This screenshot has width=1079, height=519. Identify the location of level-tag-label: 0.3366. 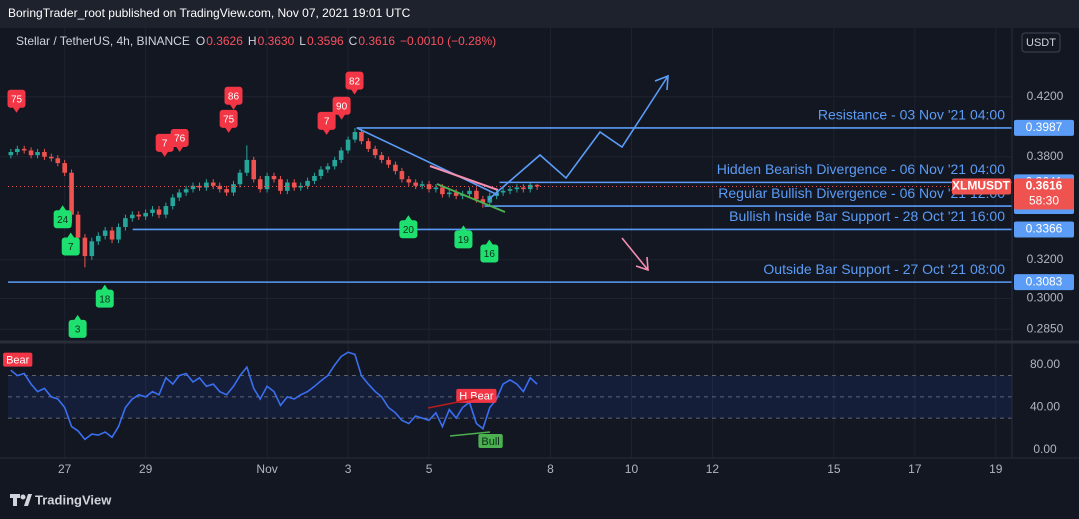
(1044, 229).